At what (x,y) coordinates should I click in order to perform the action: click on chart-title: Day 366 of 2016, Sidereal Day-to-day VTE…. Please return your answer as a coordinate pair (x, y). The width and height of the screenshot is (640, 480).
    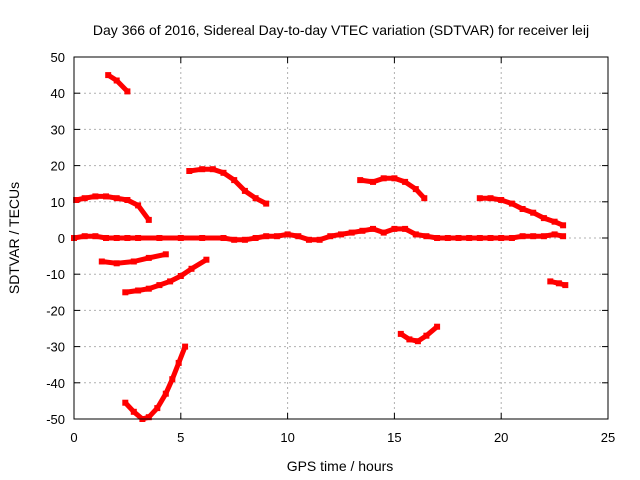
    Looking at the image, I should click on (341, 30).